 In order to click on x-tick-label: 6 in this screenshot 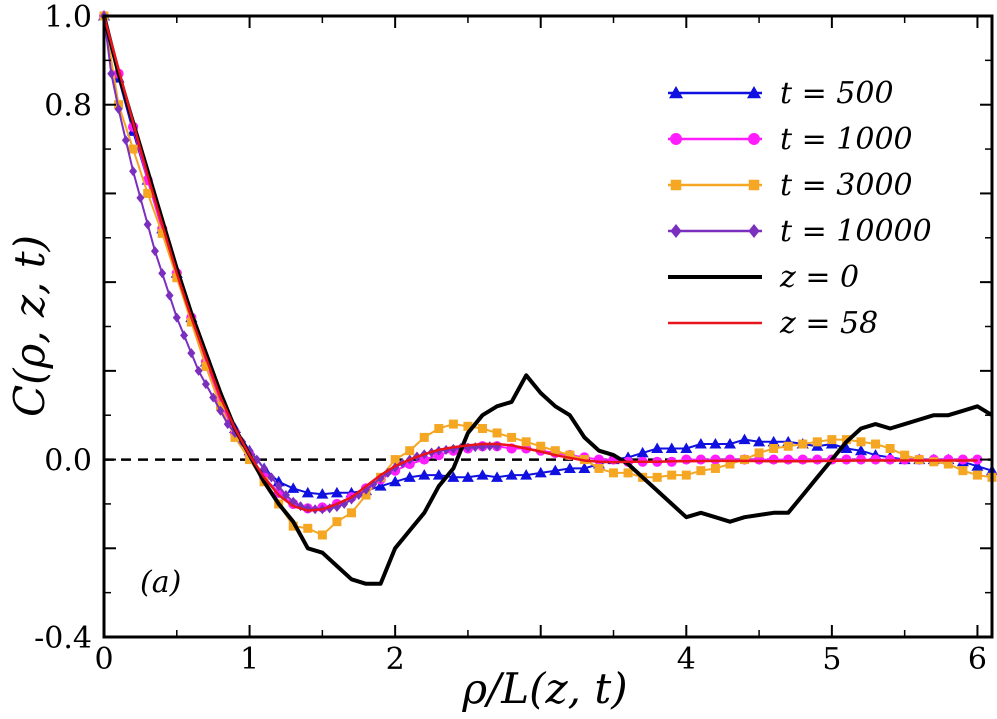, I will do `click(977, 659)`.